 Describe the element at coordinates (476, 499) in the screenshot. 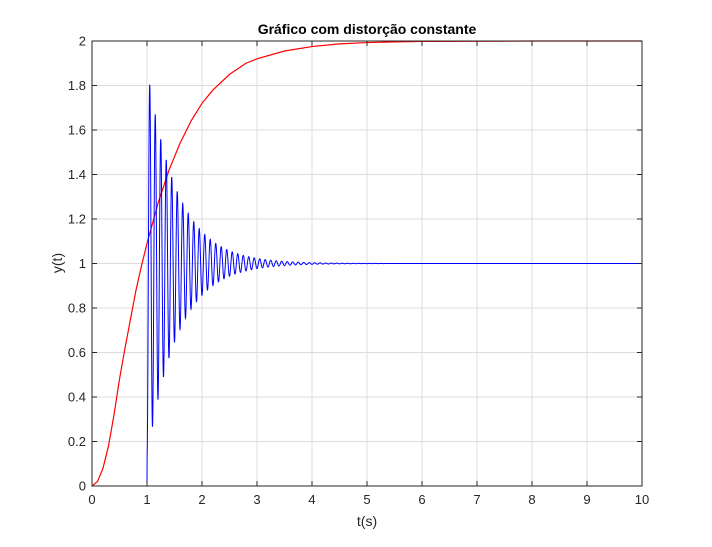

I see `x-tick-label: 7` at that location.